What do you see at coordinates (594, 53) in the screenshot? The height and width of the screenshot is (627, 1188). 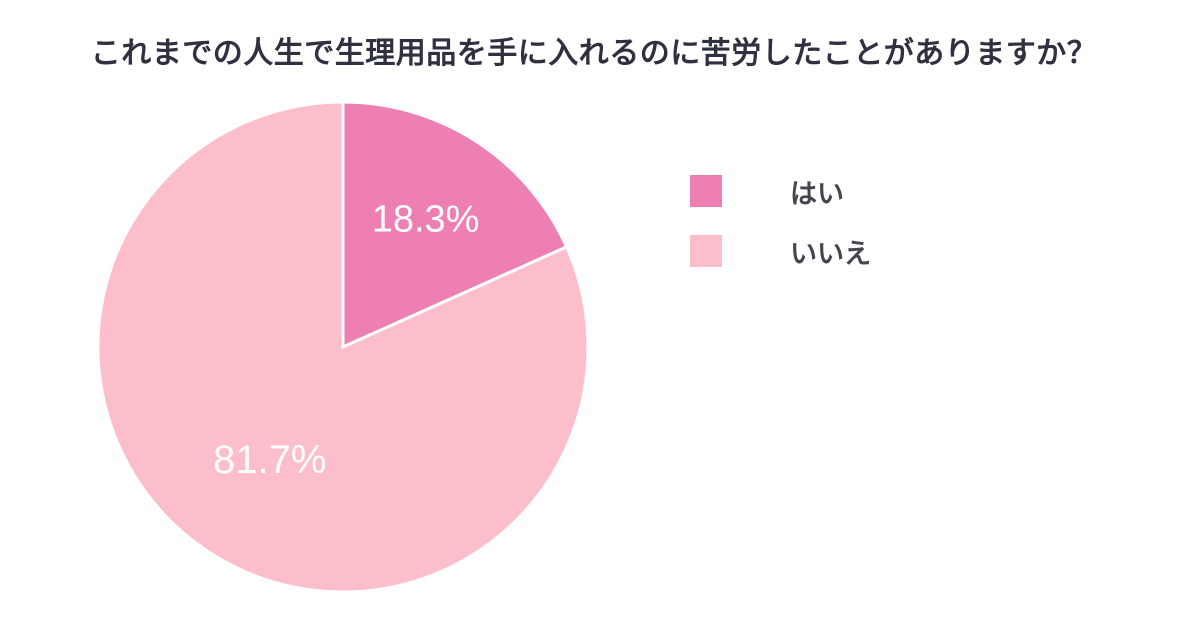 I see `chart-title: これまでの人生で生理用品を手に入れるのに苦労したことがありますか？` at bounding box center [594, 53].